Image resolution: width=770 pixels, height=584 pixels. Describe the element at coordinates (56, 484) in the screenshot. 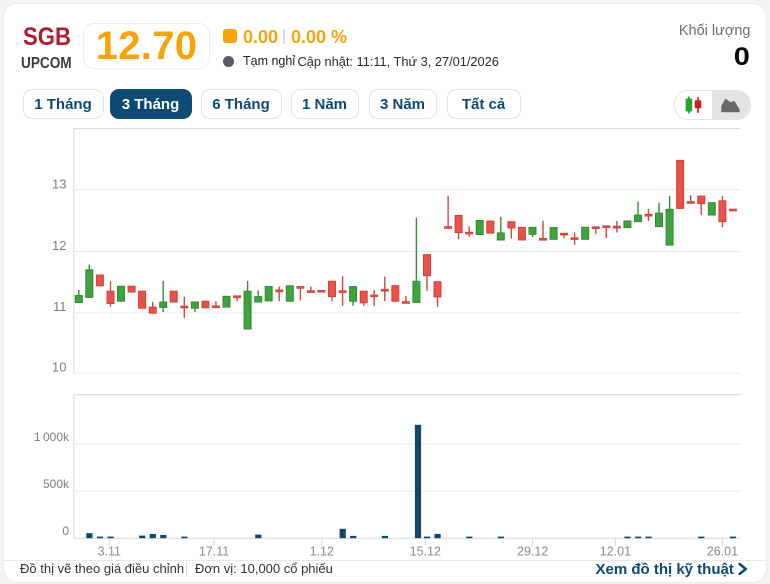

I see `svg-text: 500k` at that location.